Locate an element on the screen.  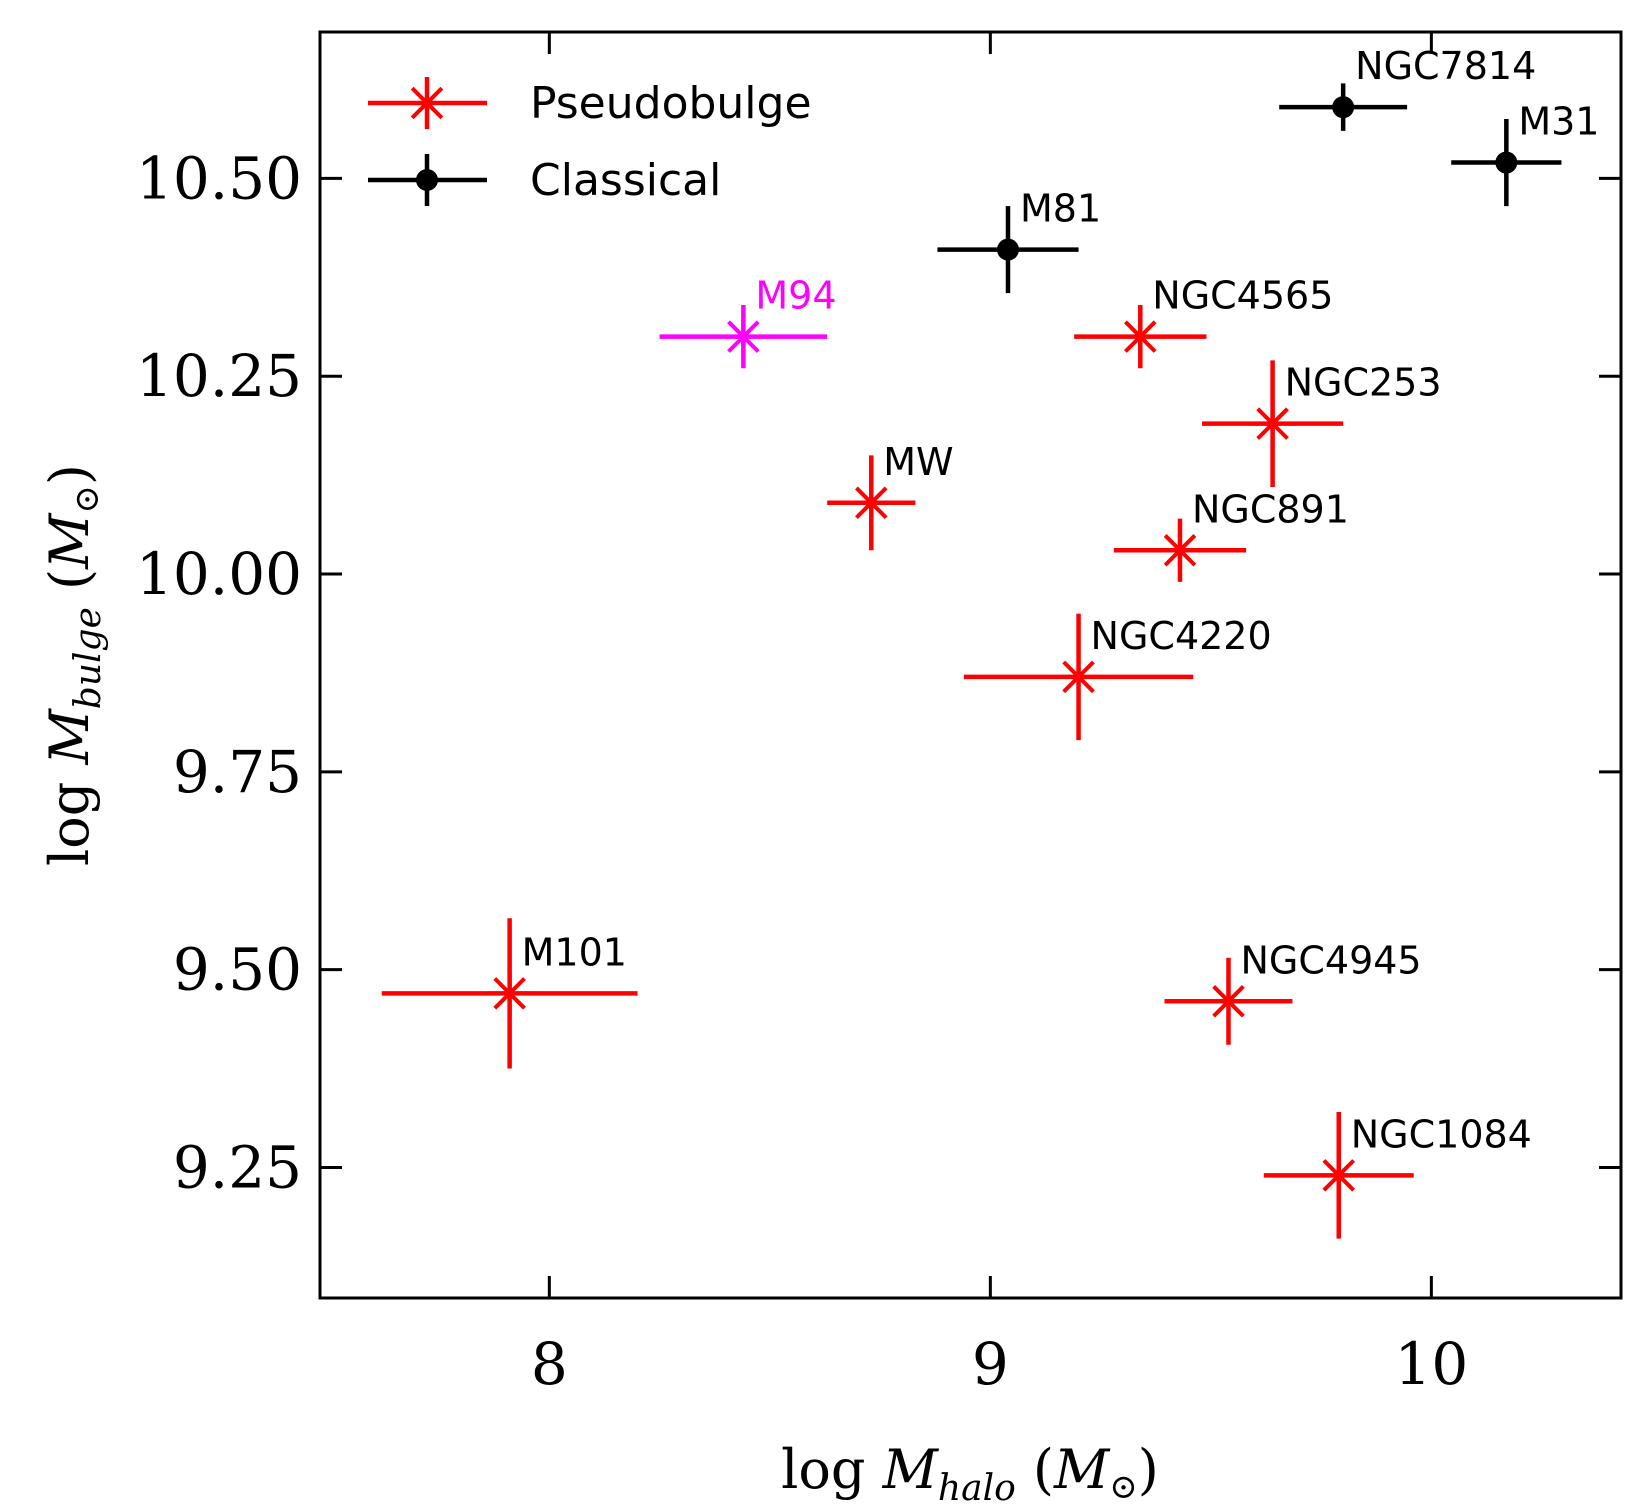
legend: Pseudobulge Classical is located at coordinates (590, 141).